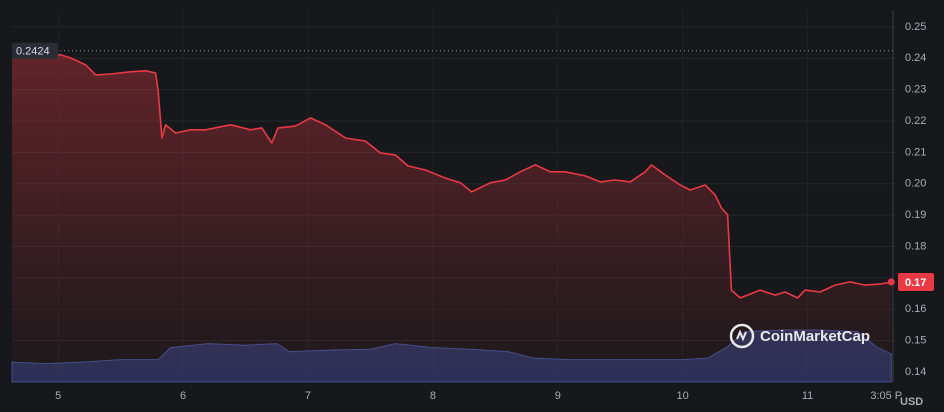 The height and width of the screenshot is (412, 944). I want to click on watermark: CoinMarketCap, so click(799, 336).